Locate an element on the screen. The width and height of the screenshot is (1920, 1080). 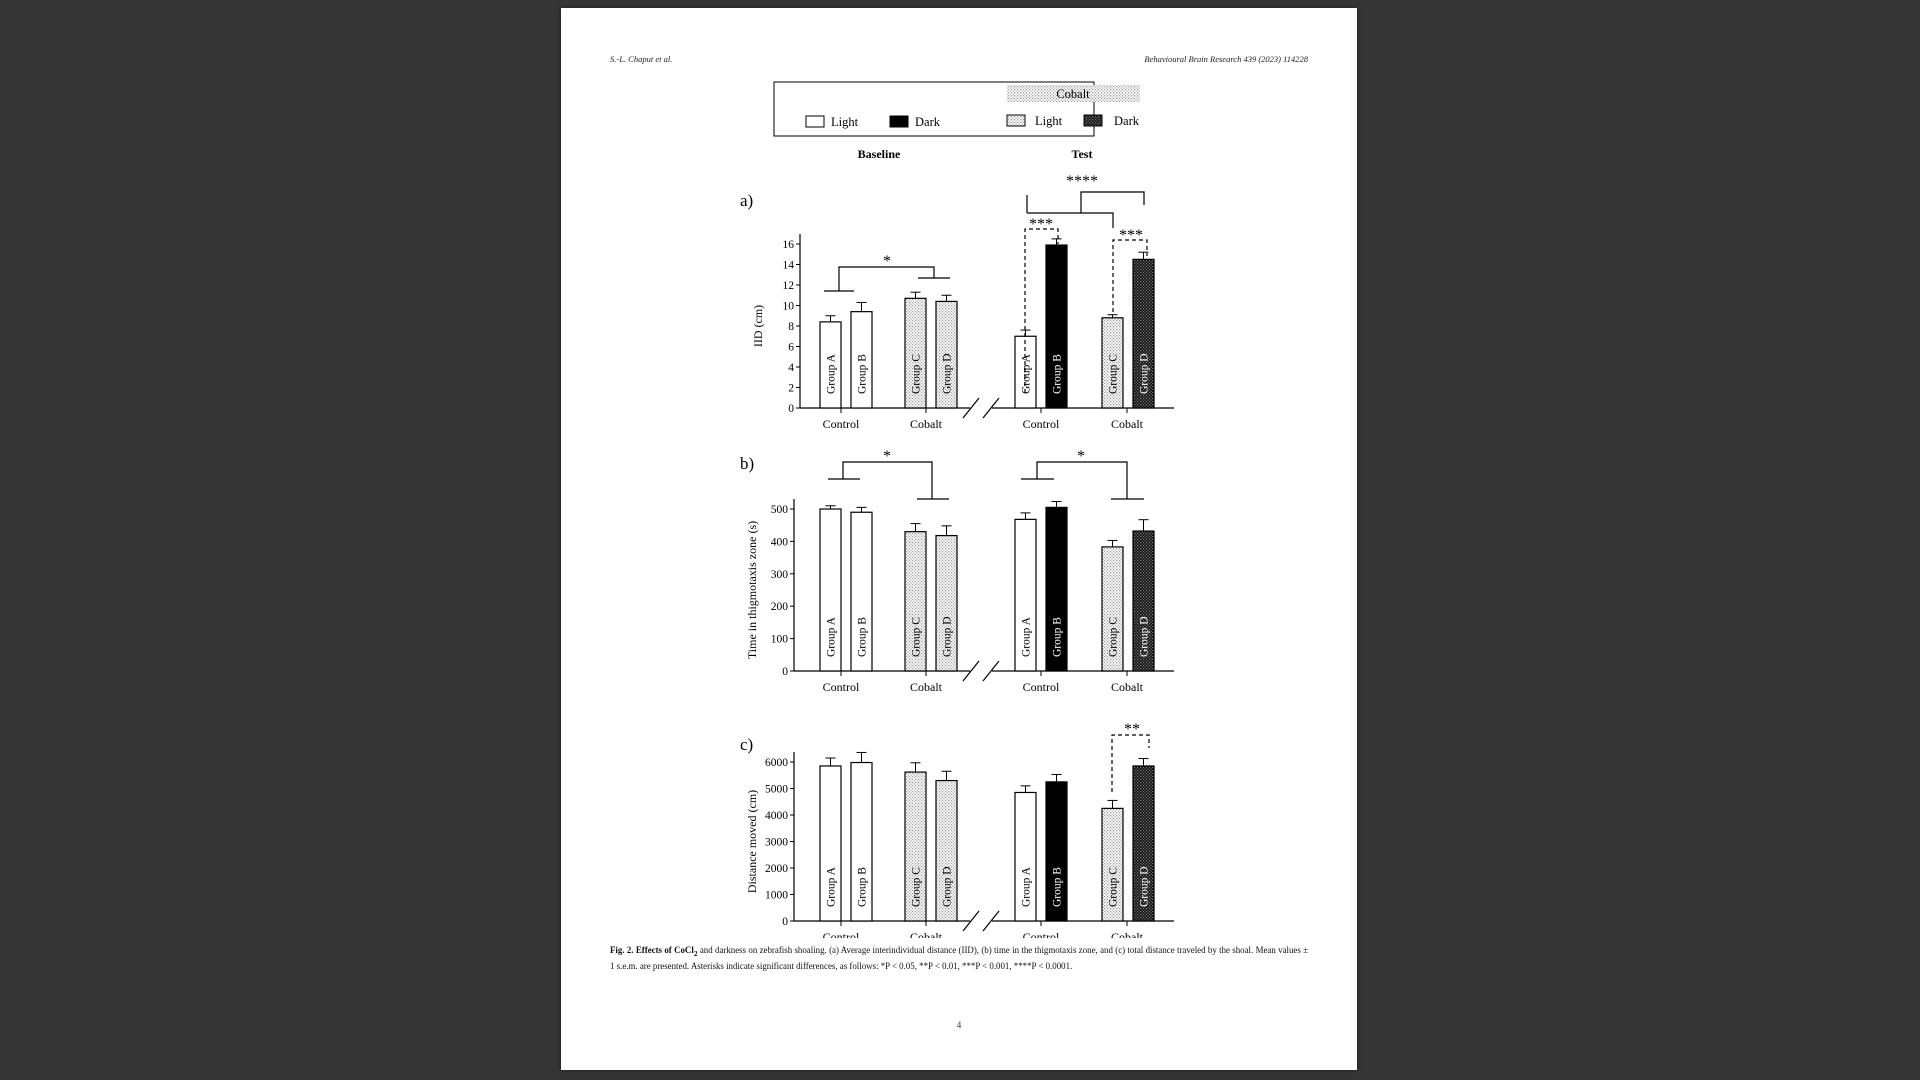
y-tick-label: 12 is located at coordinates (789, 286).